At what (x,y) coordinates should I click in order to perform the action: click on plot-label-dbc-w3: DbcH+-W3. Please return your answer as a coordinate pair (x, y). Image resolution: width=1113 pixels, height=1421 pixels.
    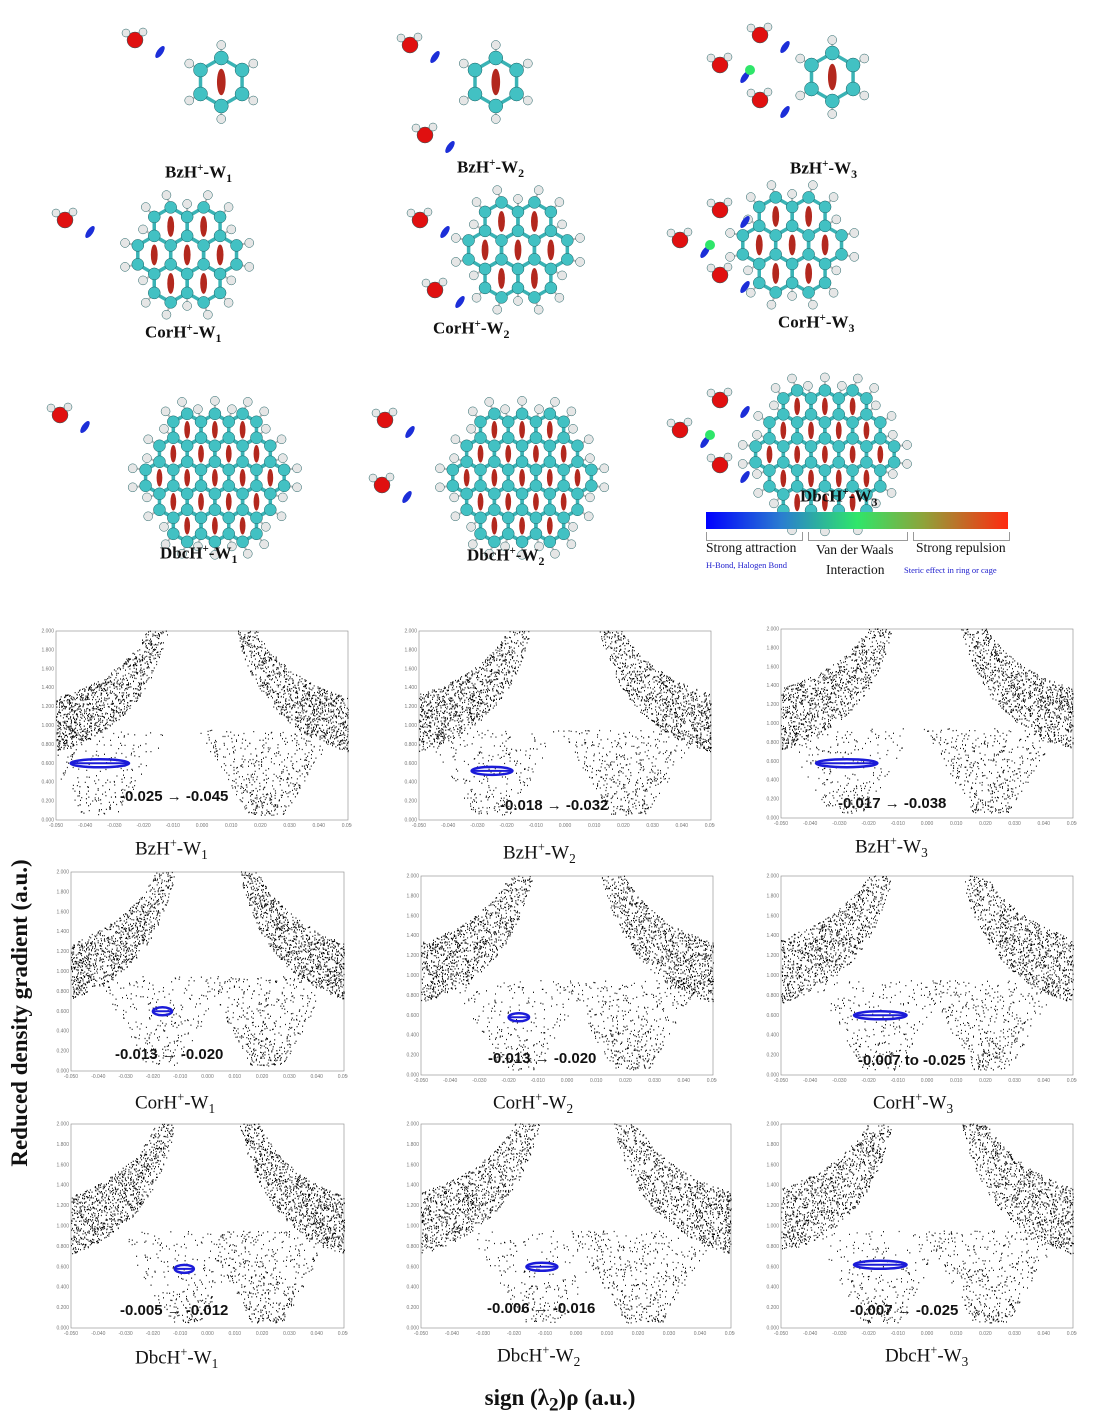
    Looking at the image, I should click on (926, 1356).